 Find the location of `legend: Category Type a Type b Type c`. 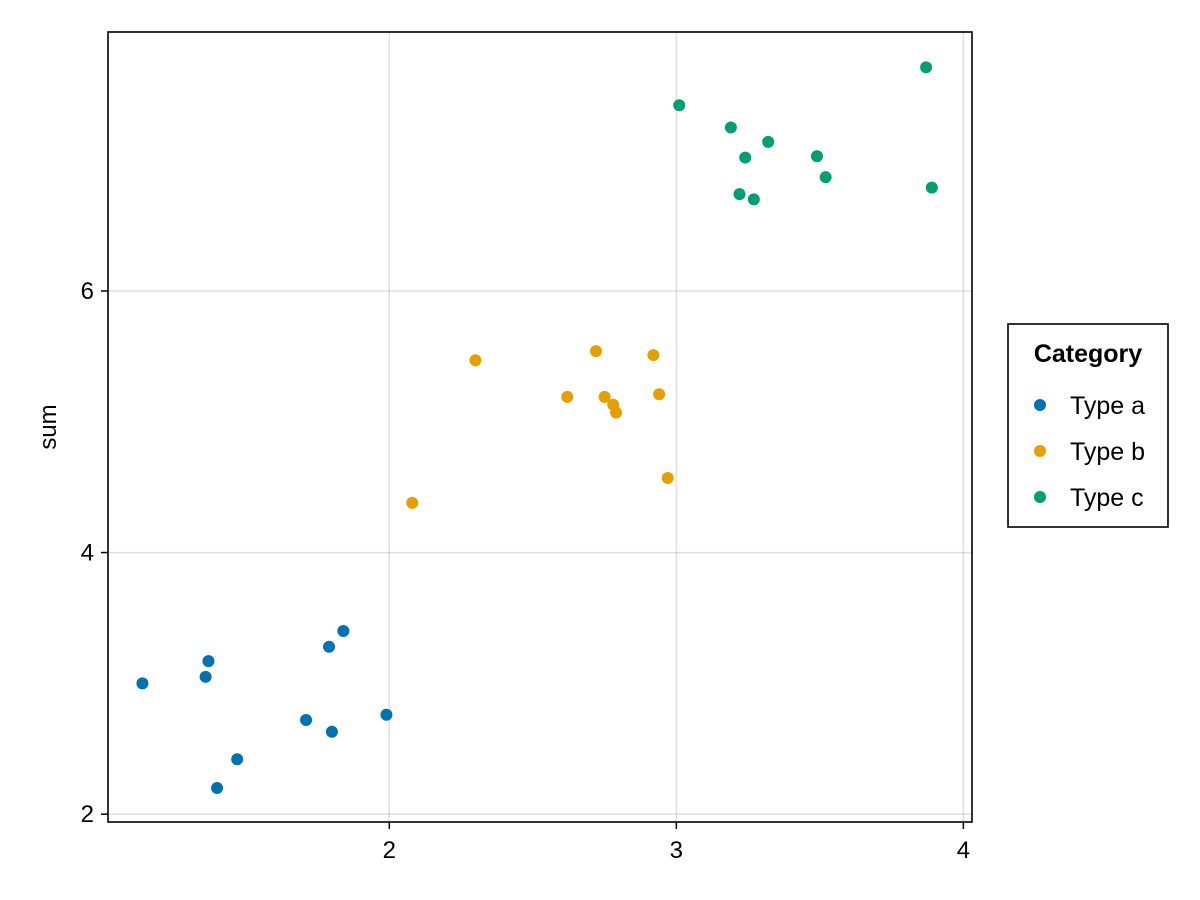

legend: Category Type a Type b Type c is located at coordinates (1088, 425).